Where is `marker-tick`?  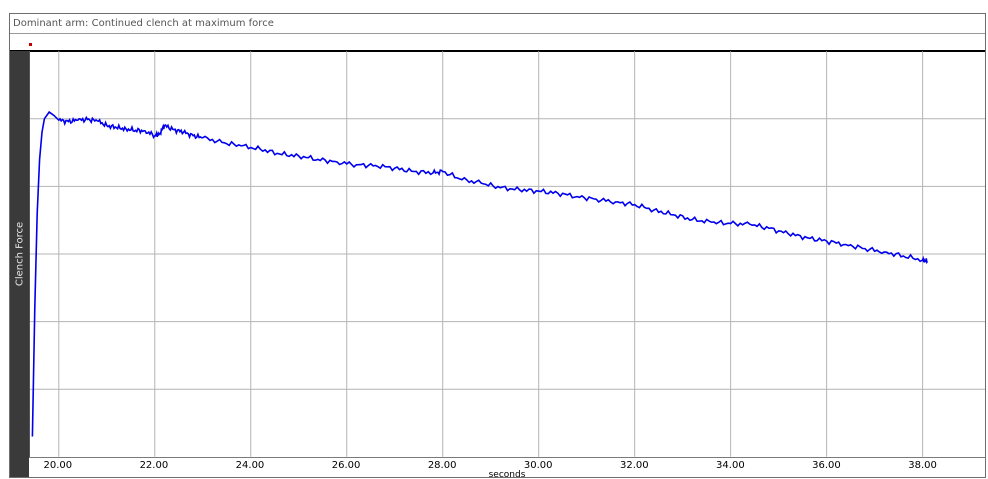
marker-tick is located at coordinates (30, 44).